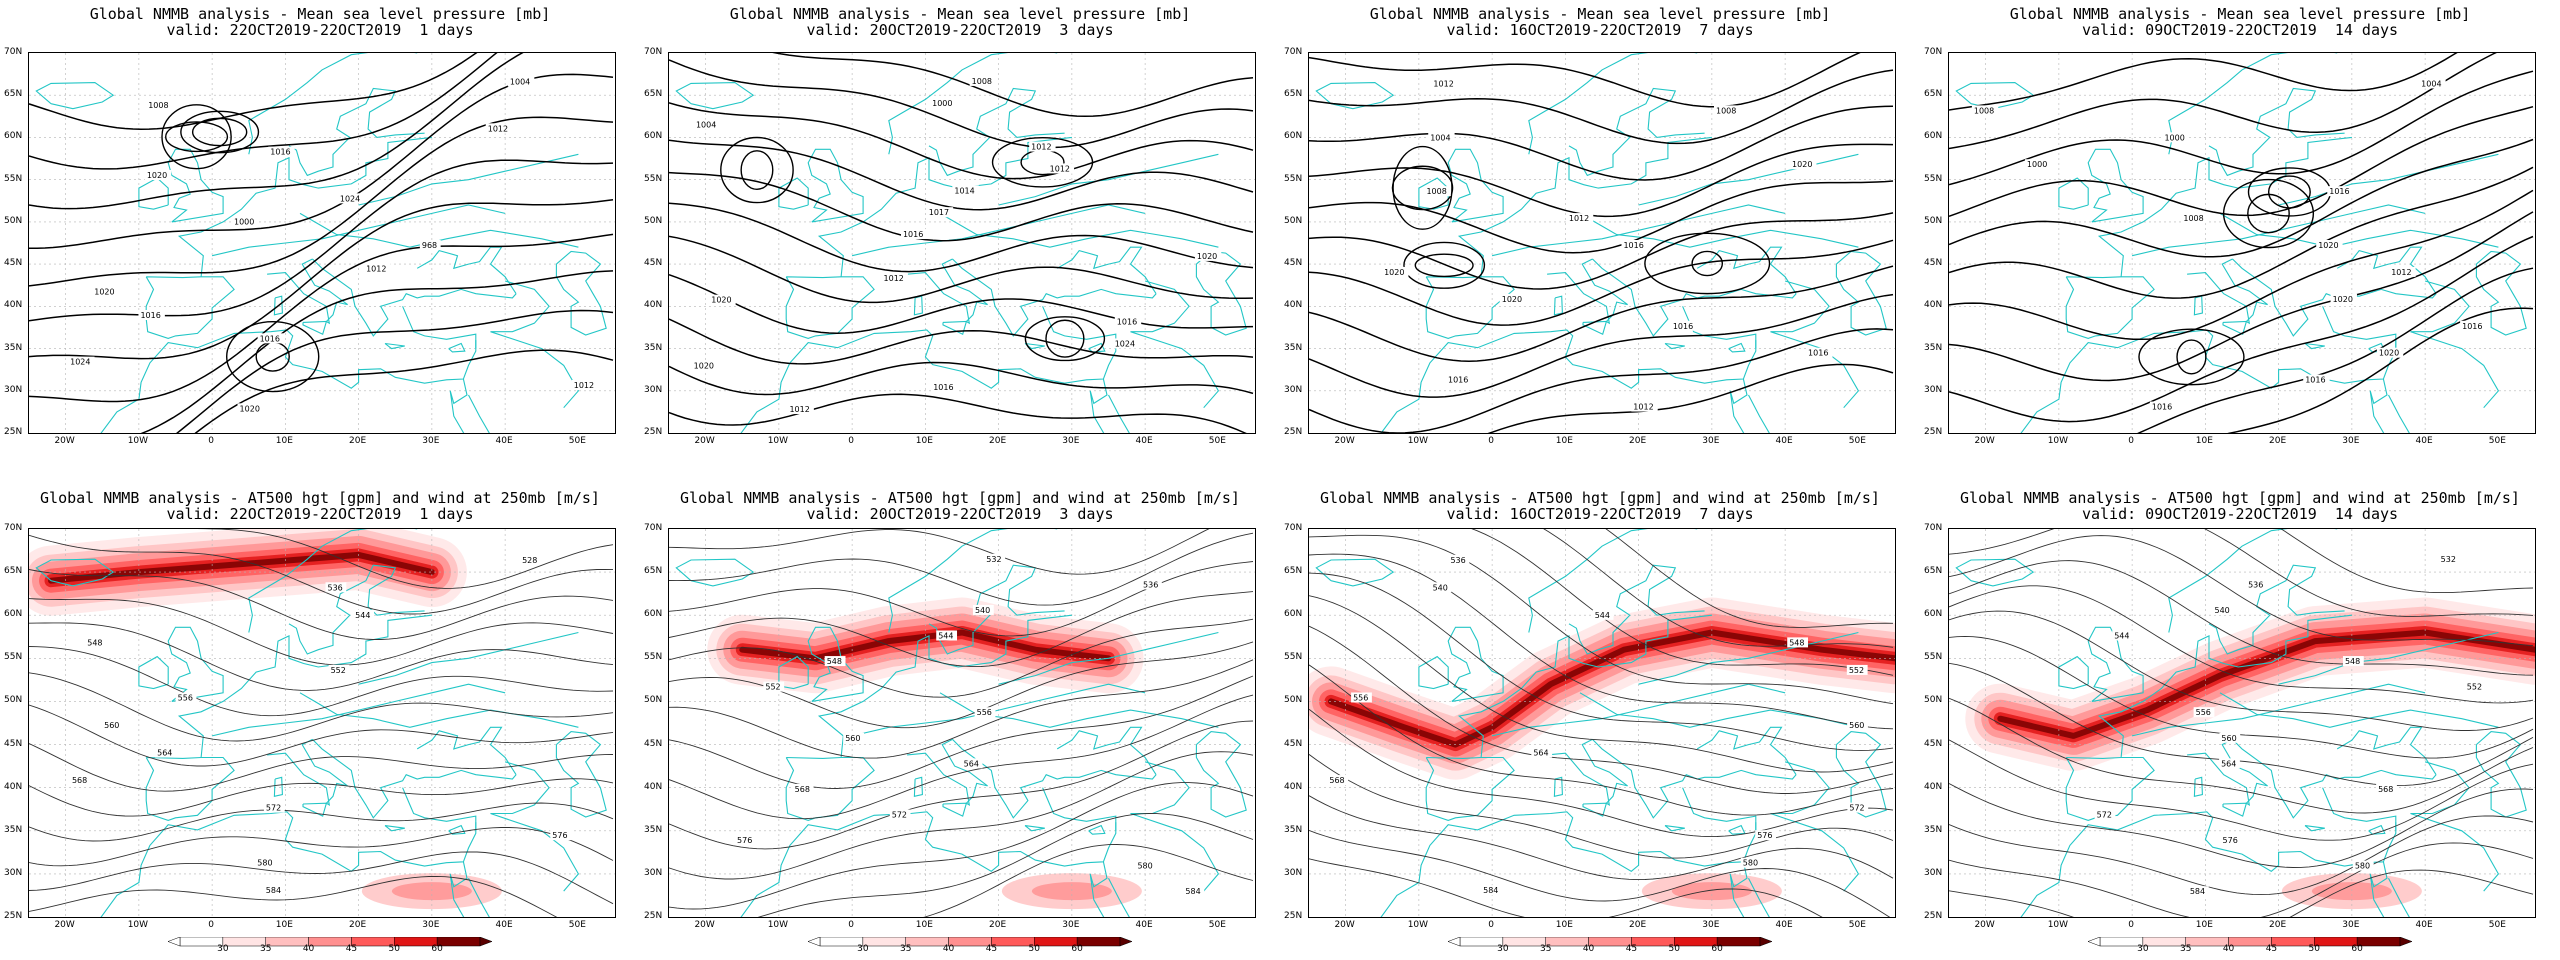 The width and height of the screenshot is (2560, 960). I want to click on colorbar-label: 60, so click(1077, 949).